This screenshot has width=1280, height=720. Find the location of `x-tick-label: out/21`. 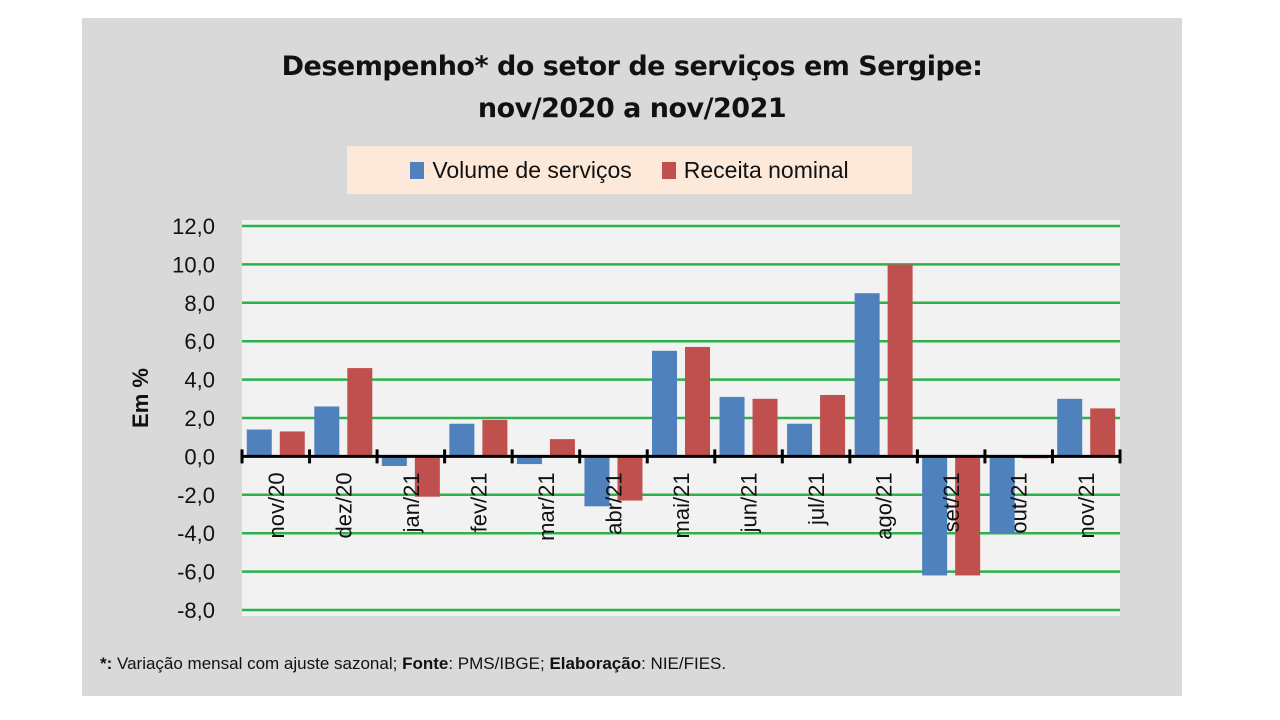

x-tick-label: out/21 is located at coordinates (1019, 502).